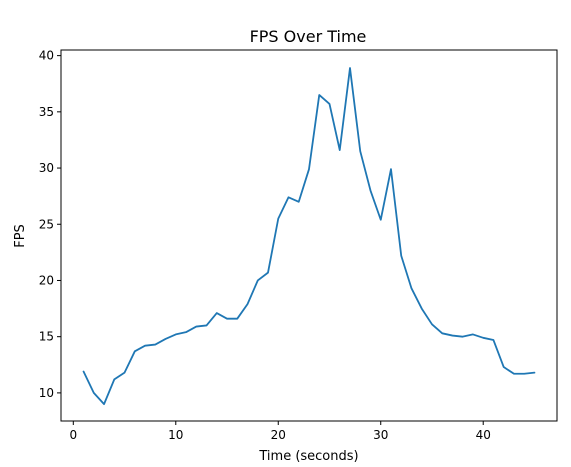  What do you see at coordinates (46, 112) in the screenshot?
I see `y-tick-label: 35` at bounding box center [46, 112].